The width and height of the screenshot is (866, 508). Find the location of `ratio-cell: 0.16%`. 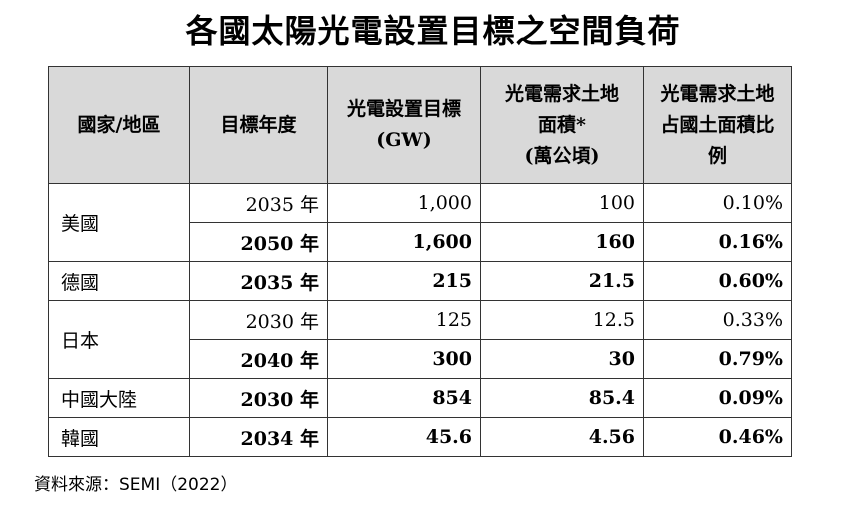

ratio-cell: 0.16% is located at coordinates (717, 242).